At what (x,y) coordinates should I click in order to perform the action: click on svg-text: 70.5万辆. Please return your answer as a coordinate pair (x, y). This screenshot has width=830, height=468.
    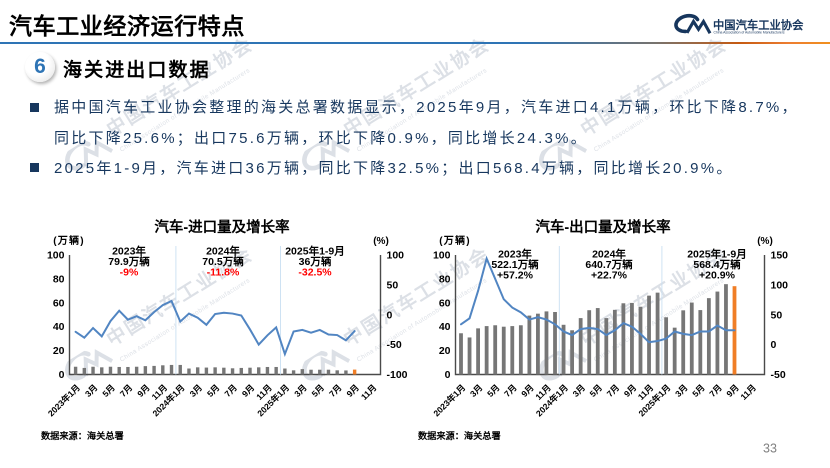
    Looking at the image, I should click on (223, 261).